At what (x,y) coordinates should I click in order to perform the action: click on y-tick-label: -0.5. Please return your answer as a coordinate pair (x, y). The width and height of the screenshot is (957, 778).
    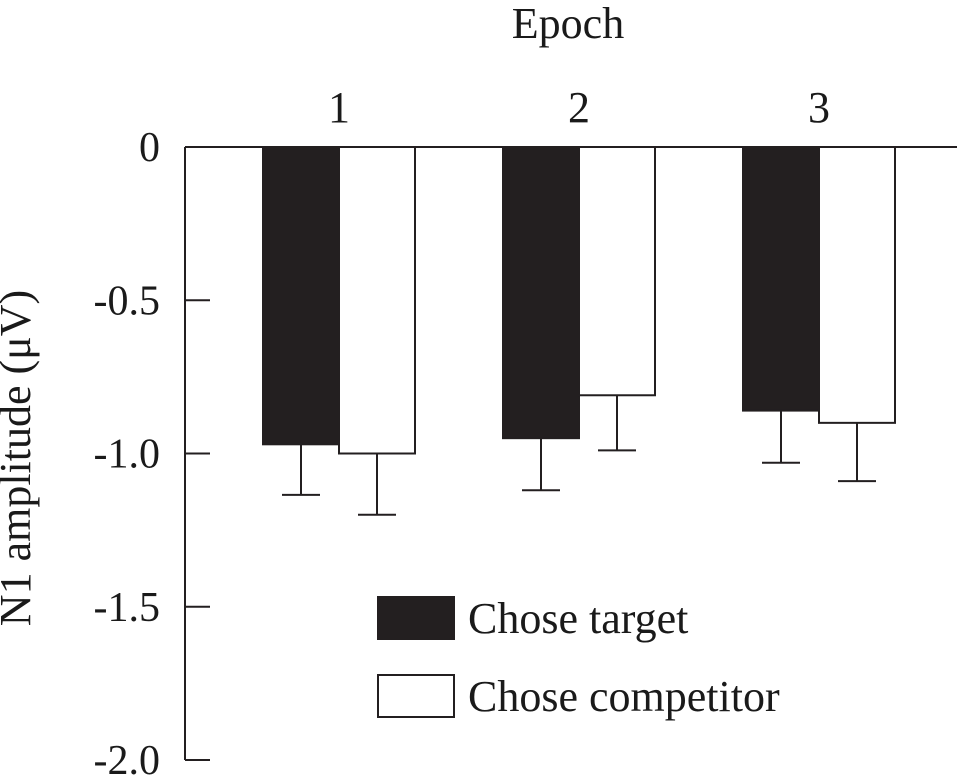
    Looking at the image, I should click on (127, 301).